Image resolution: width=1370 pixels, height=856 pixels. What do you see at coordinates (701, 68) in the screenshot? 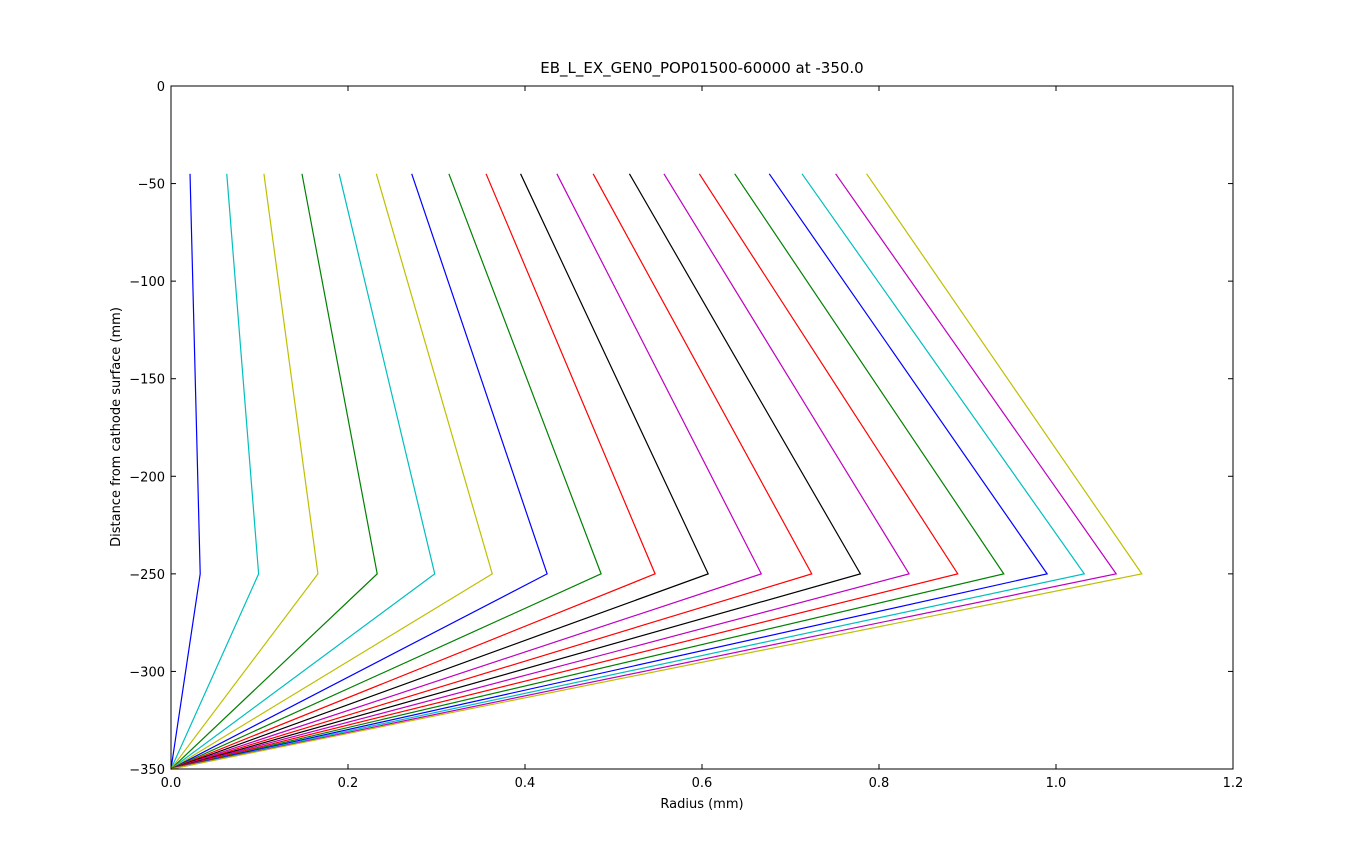
I see `chart-title: EB_L_EX_GEN0_POP01500-60000 at -350.0` at bounding box center [701, 68].